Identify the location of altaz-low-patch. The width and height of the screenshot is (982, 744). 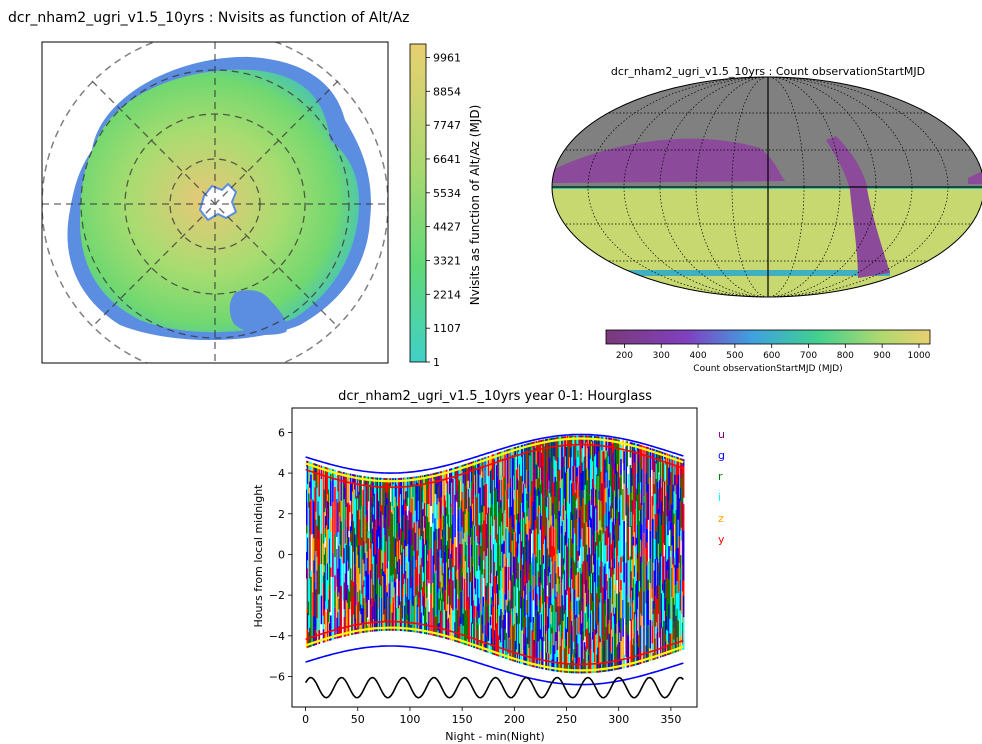
(258, 312).